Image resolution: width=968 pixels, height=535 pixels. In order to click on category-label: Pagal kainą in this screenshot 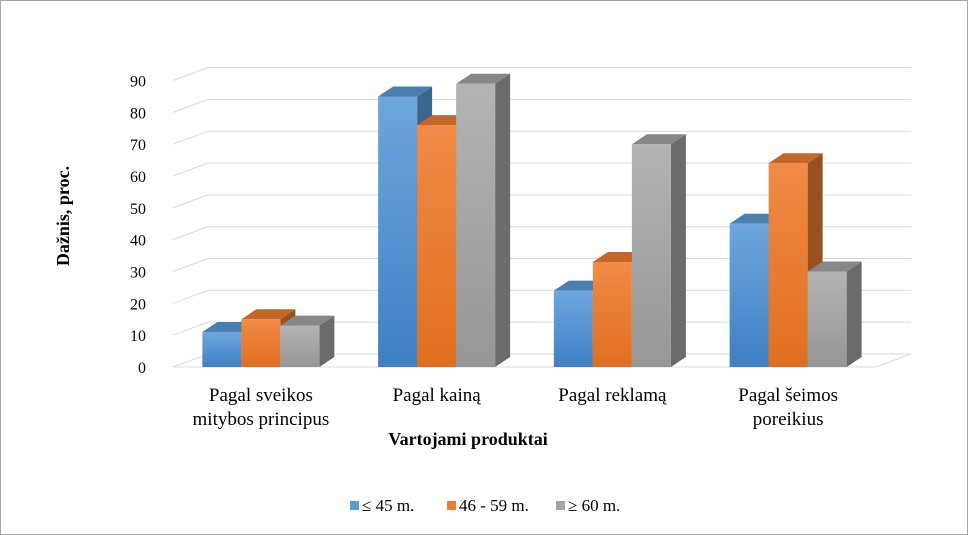, I will do `click(437, 395)`.